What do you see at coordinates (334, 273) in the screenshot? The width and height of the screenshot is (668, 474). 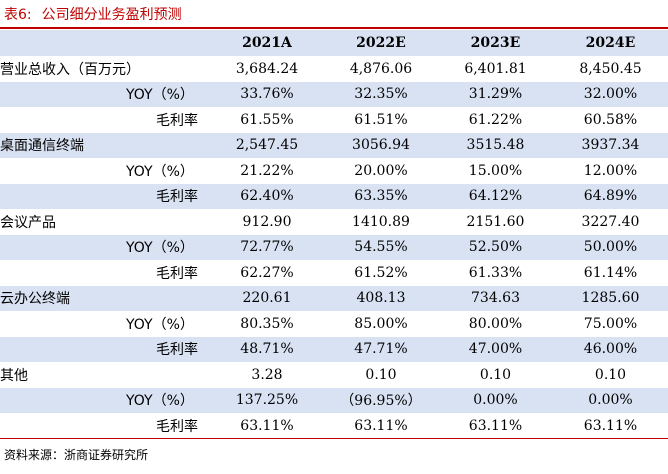 I see `table-row: 毛利率 62.27% 61.52% 61.33% 61.14%` at bounding box center [334, 273].